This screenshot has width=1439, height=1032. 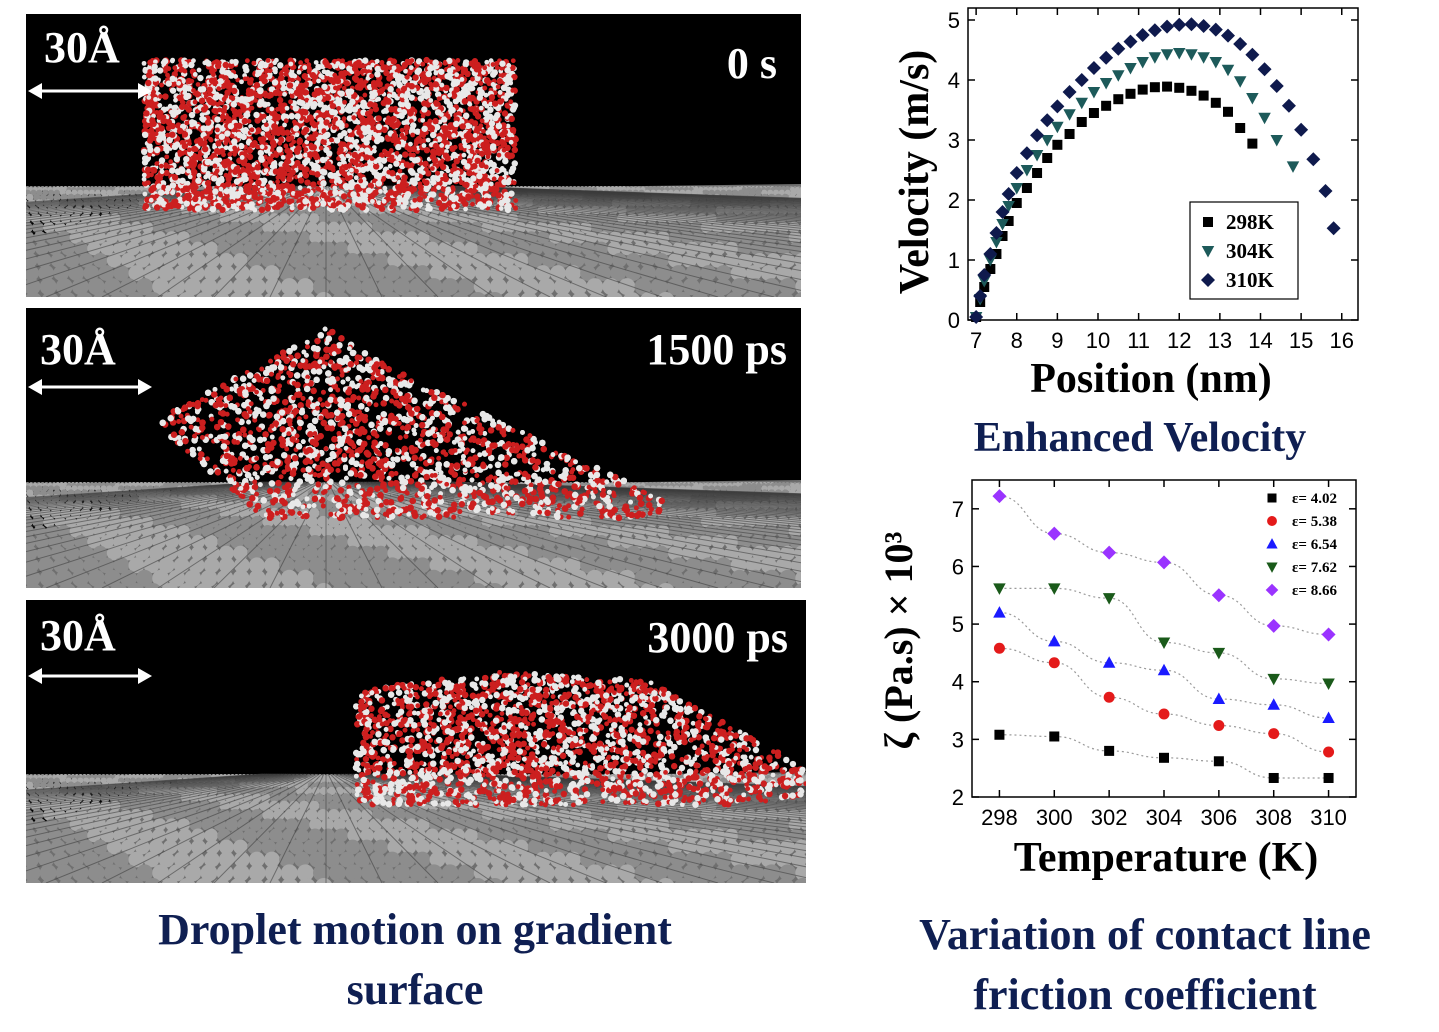 I want to click on y-tick-label: 0, so click(x=954, y=320).